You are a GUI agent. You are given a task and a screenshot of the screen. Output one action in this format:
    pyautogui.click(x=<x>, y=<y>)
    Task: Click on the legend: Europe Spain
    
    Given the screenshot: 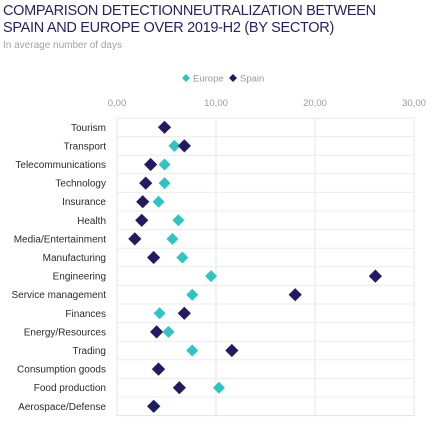 What is the action you would take?
    pyautogui.click(x=223, y=79)
    